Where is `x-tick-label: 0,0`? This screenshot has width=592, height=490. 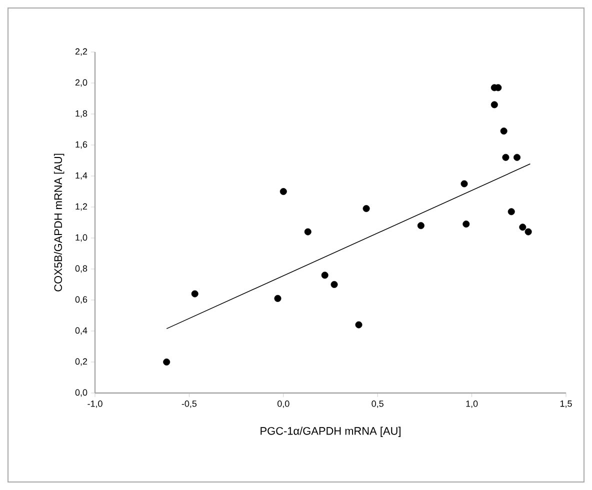 x-tick-label: 0,0 is located at coordinates (284, 404).